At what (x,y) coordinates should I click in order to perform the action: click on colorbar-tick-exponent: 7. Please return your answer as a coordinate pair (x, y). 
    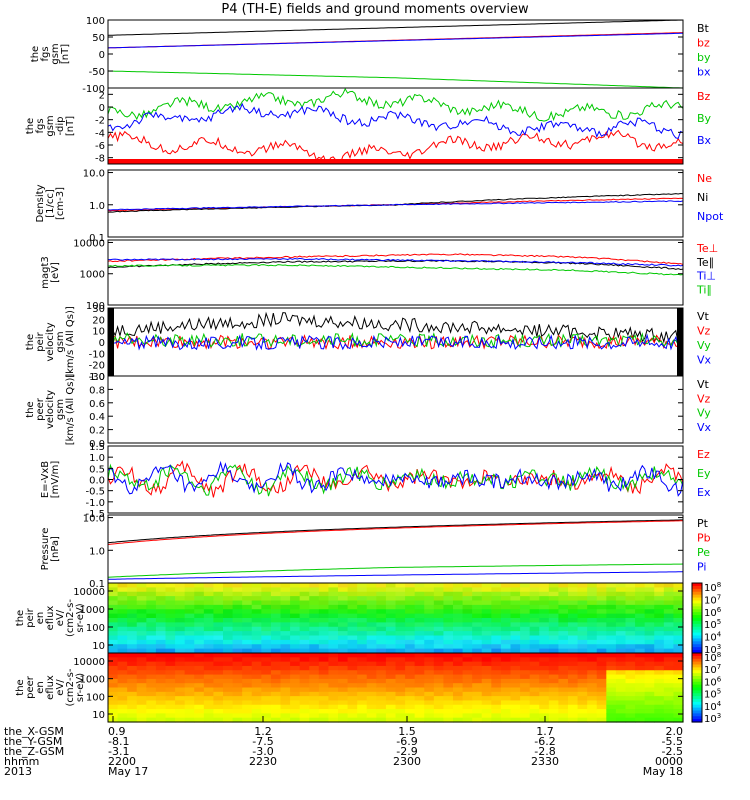
    Looking at the image, I should click on (719, 597).